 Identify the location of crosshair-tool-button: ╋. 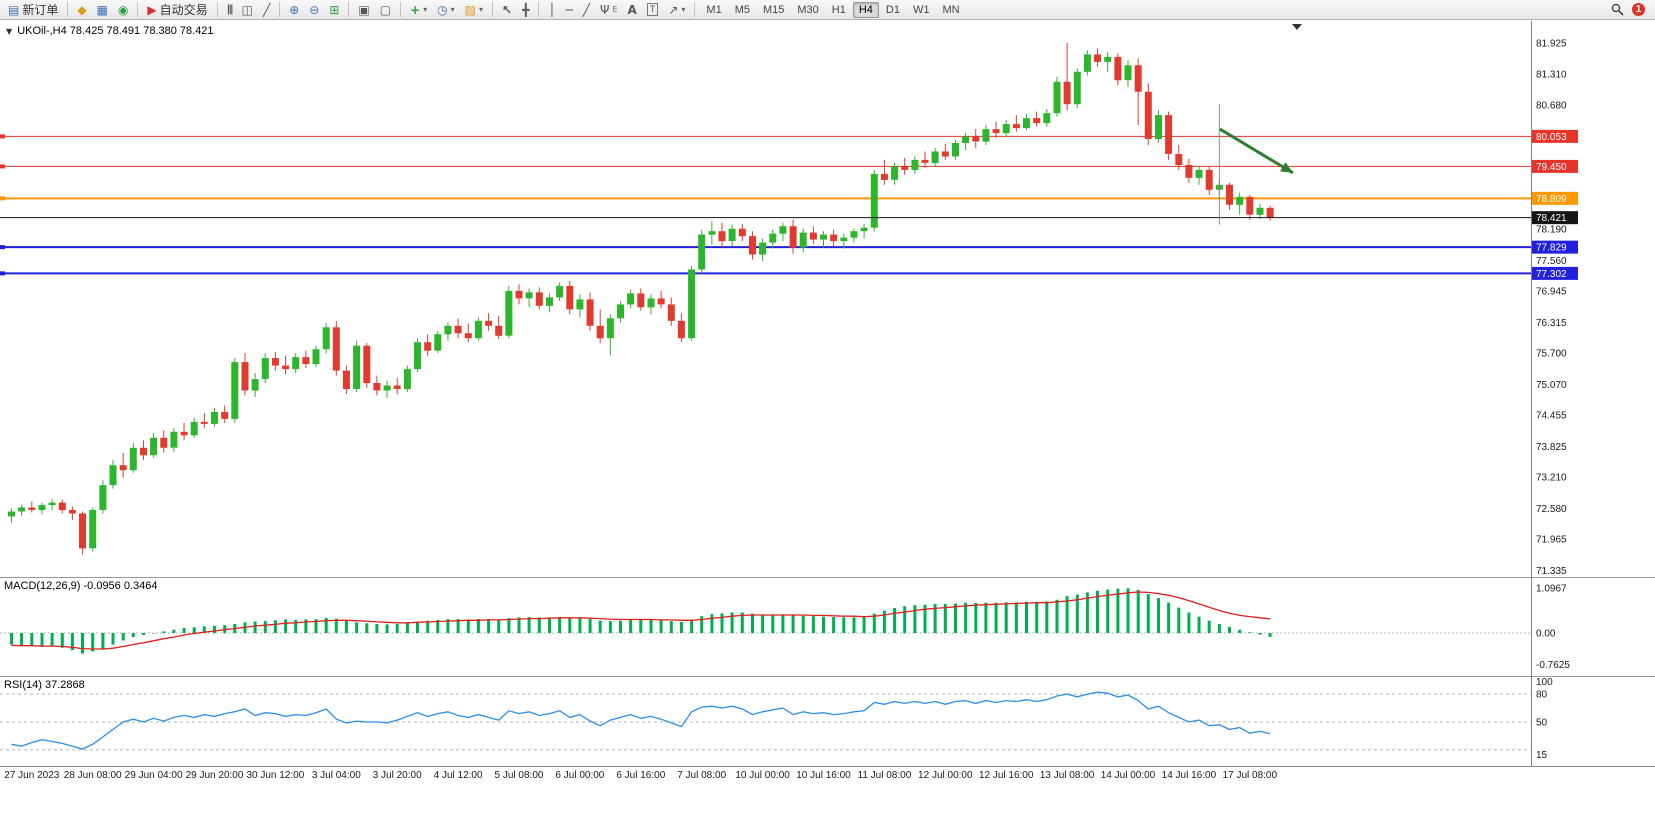
(525, 10).